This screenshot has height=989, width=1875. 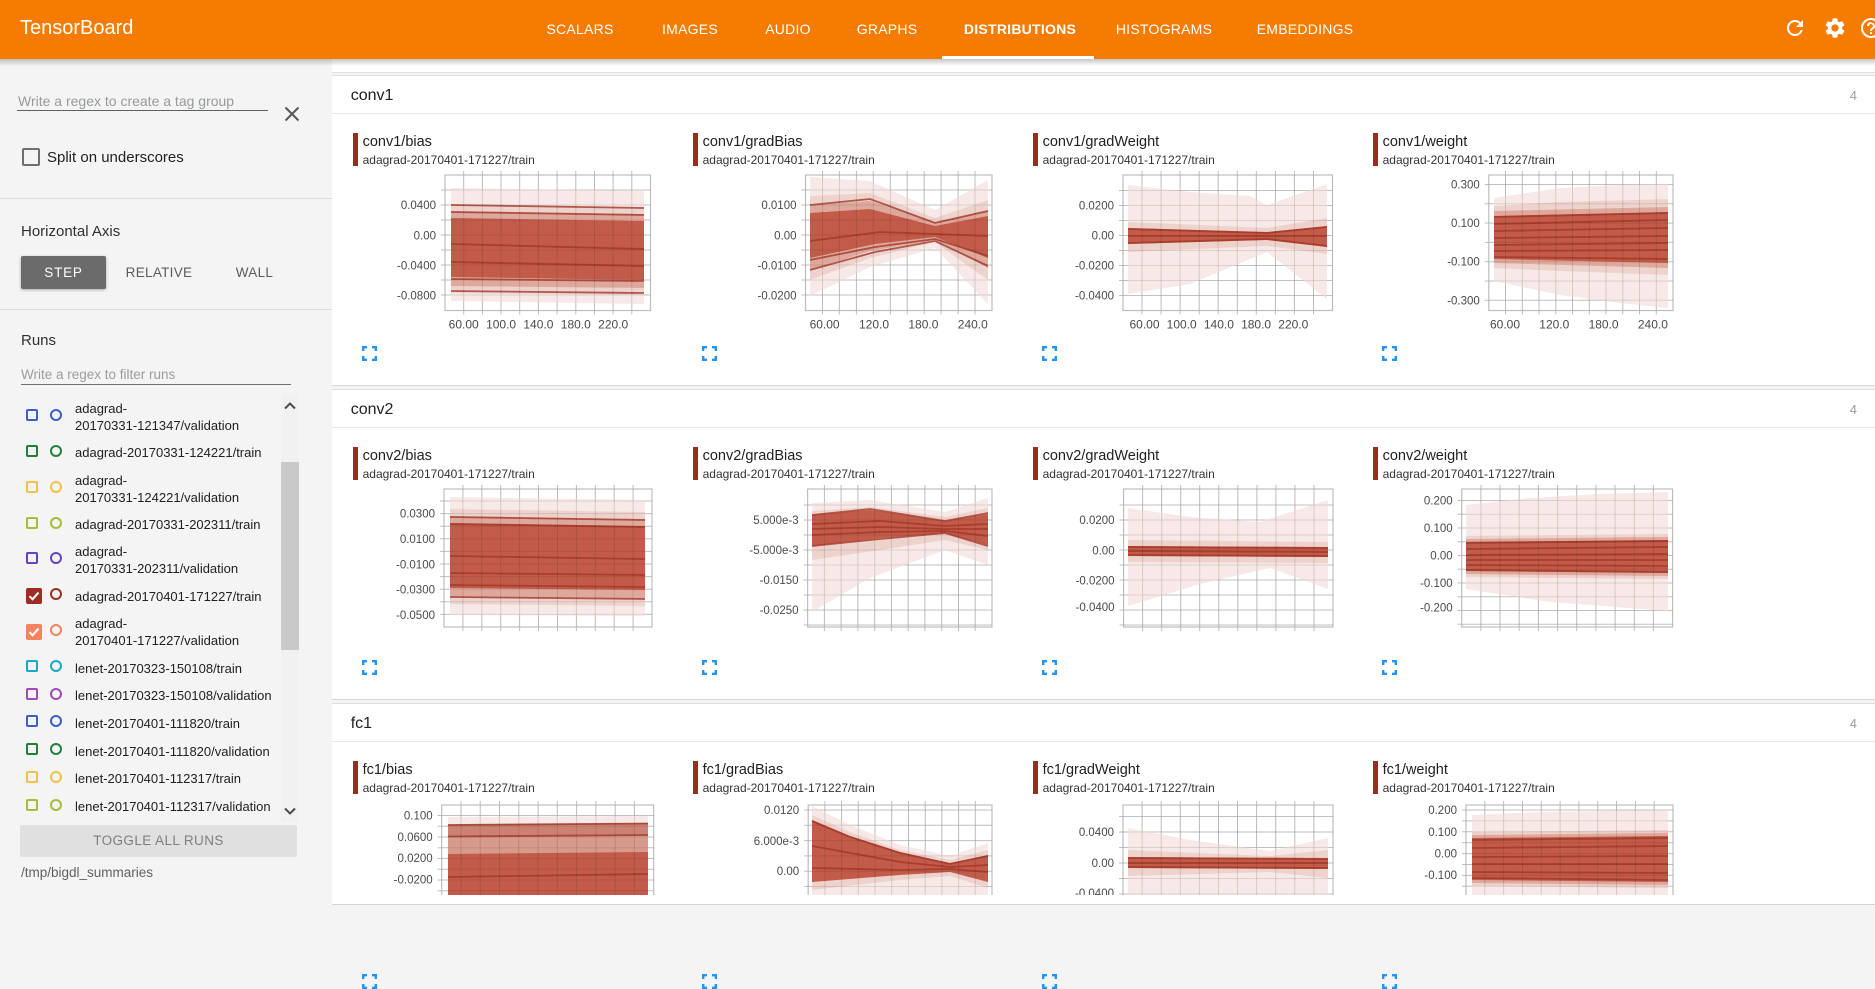 I want to click on svg-text: -0.300, so click(x=1463, y=301).